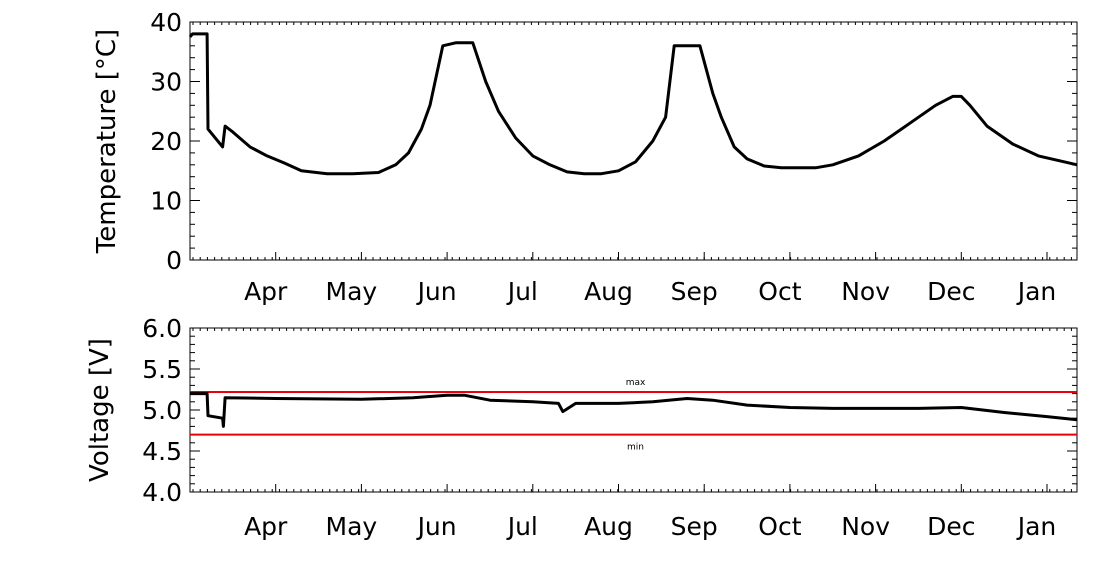  What do you see at coordinates (436, 291) in the screenshot?
I see `temperature-month-label: Jun` at bounding box center [436, 291].